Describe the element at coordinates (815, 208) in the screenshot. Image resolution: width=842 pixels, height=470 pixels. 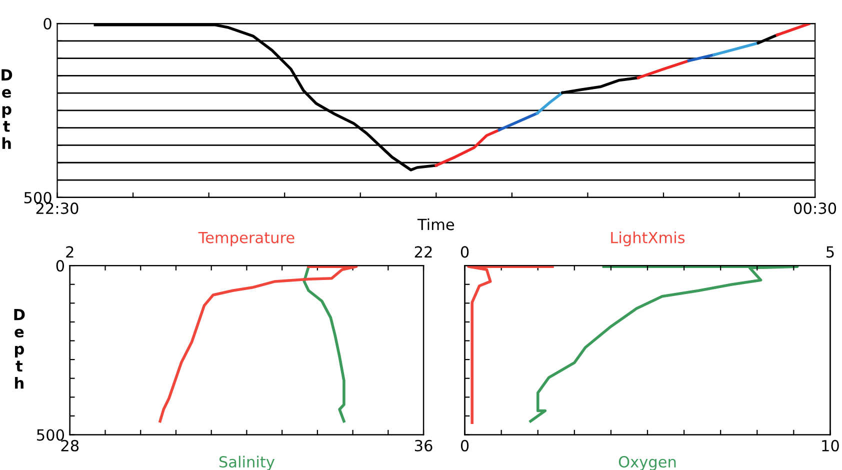
I see `x-tick-label: 00:30` at that location.